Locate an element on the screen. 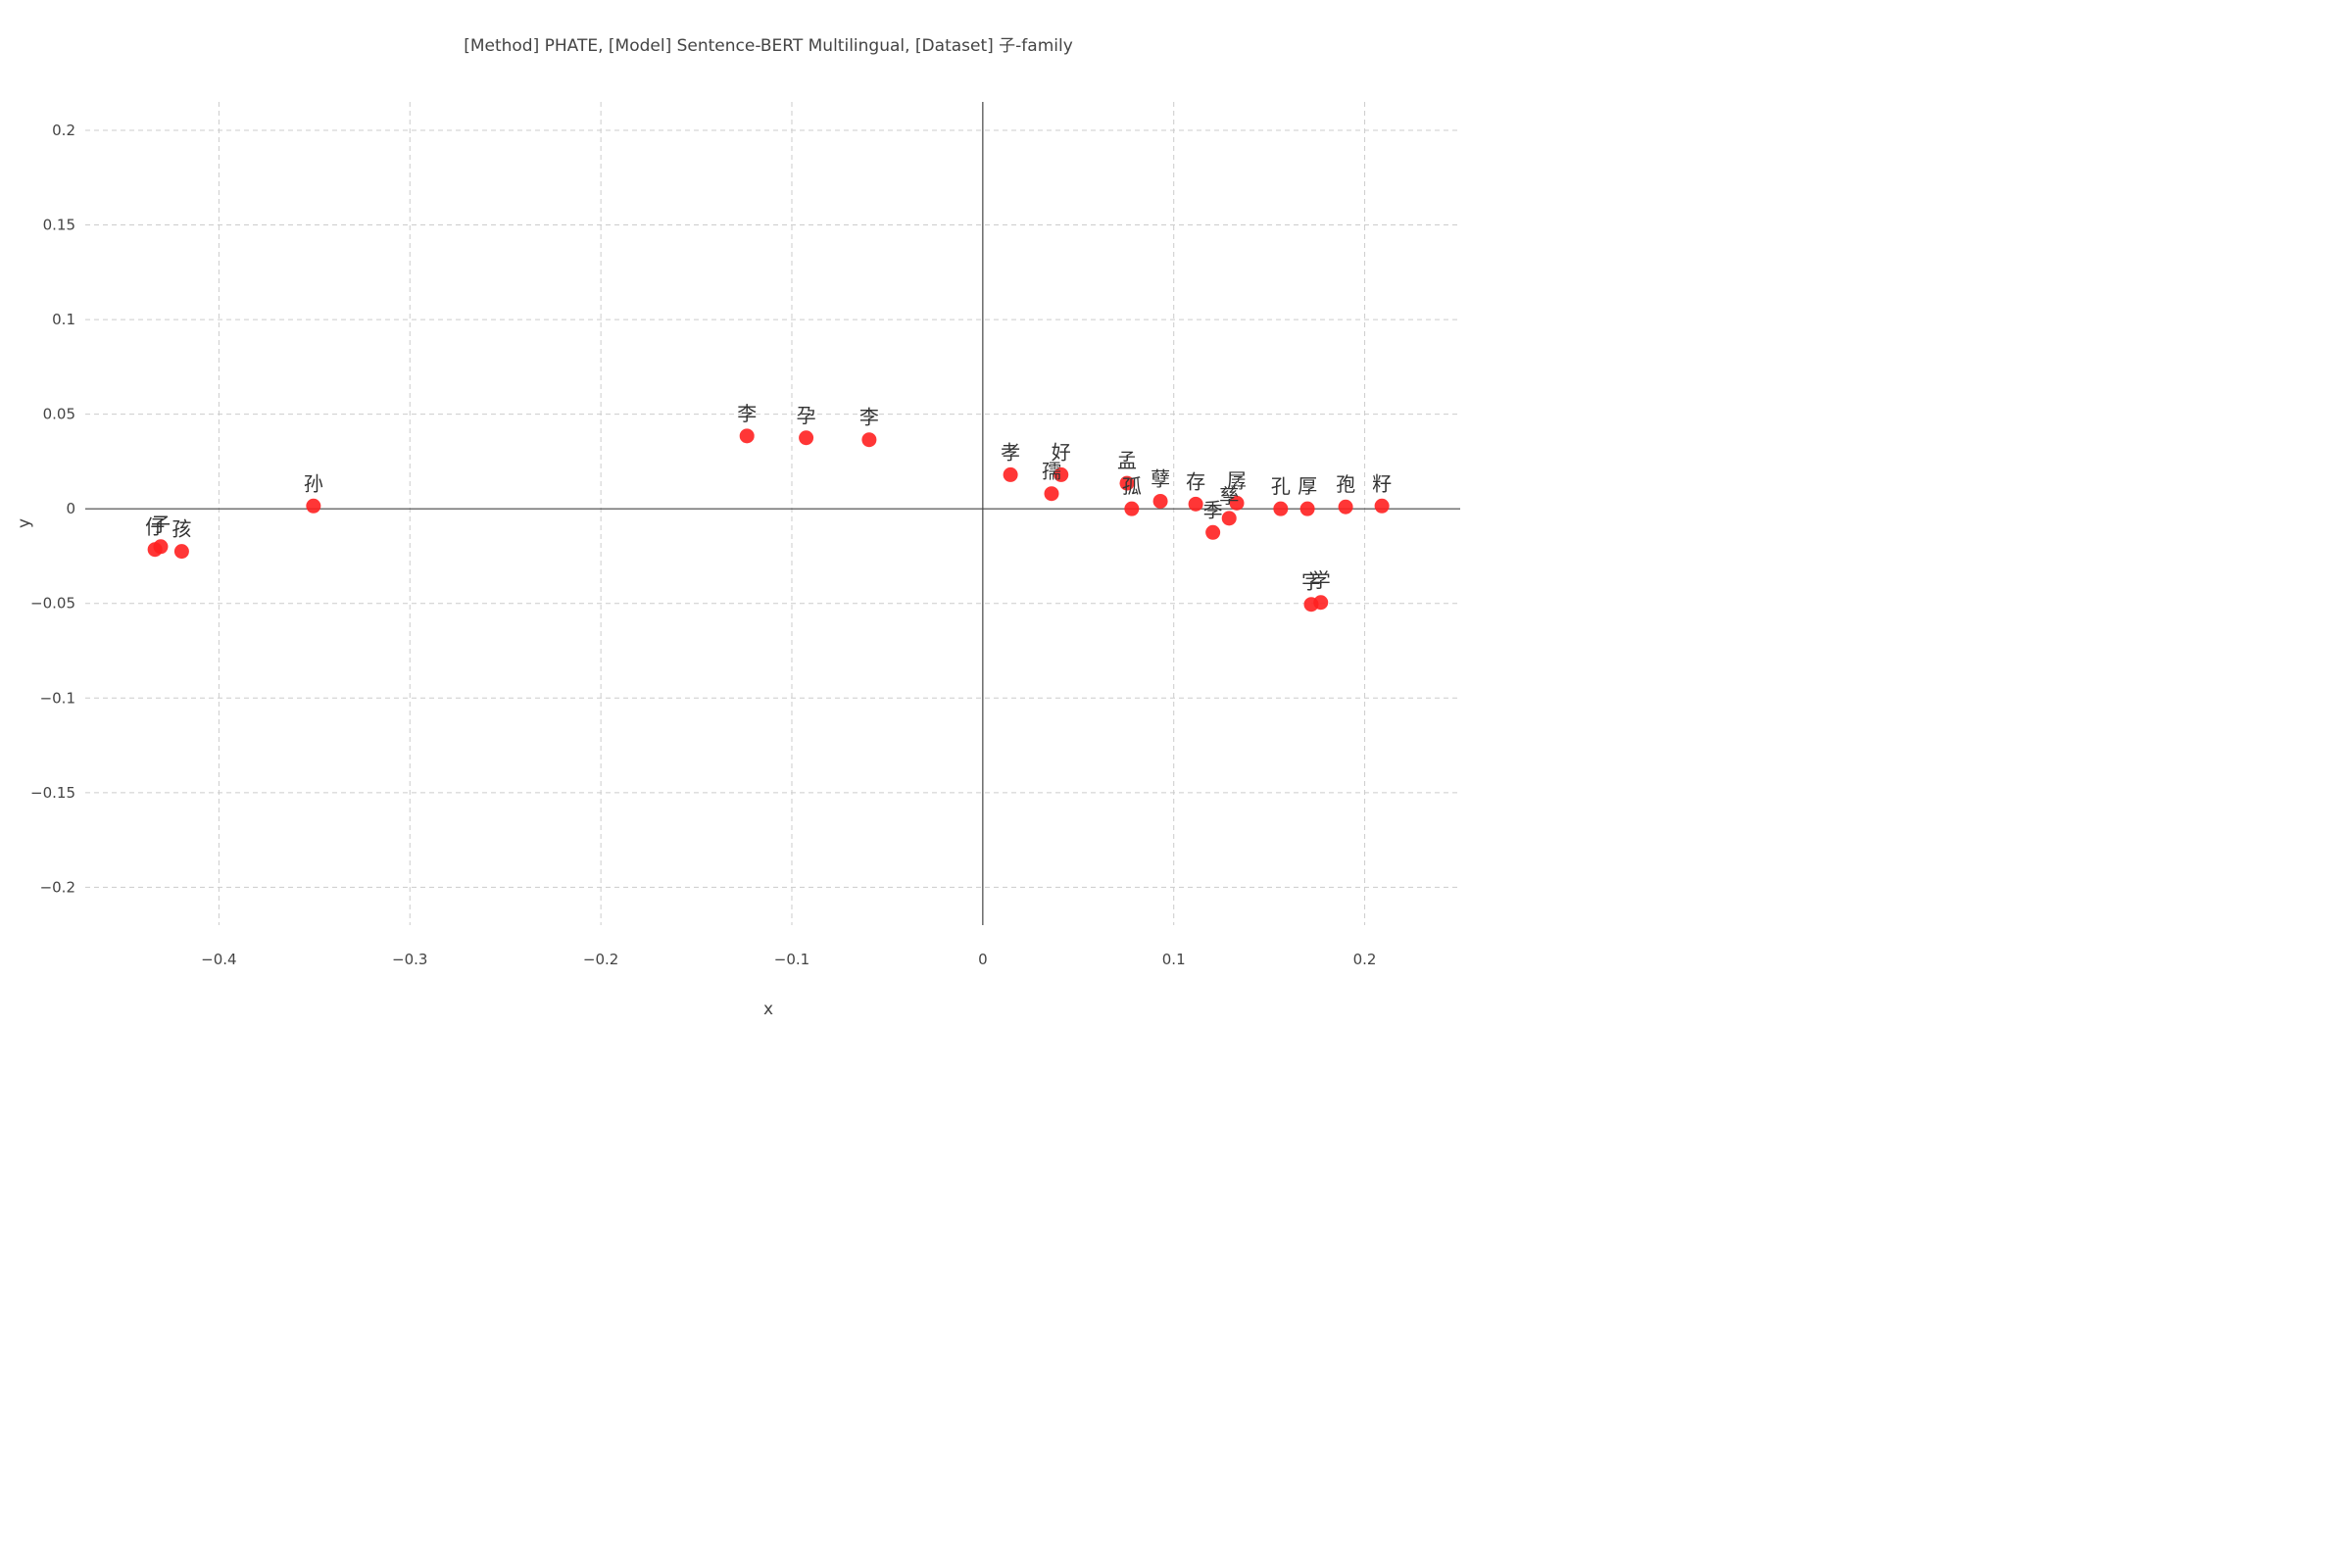 The width and height of the screenshot is (2352, 1568). point-label: 孔 is located at coordinates (1281, 486).